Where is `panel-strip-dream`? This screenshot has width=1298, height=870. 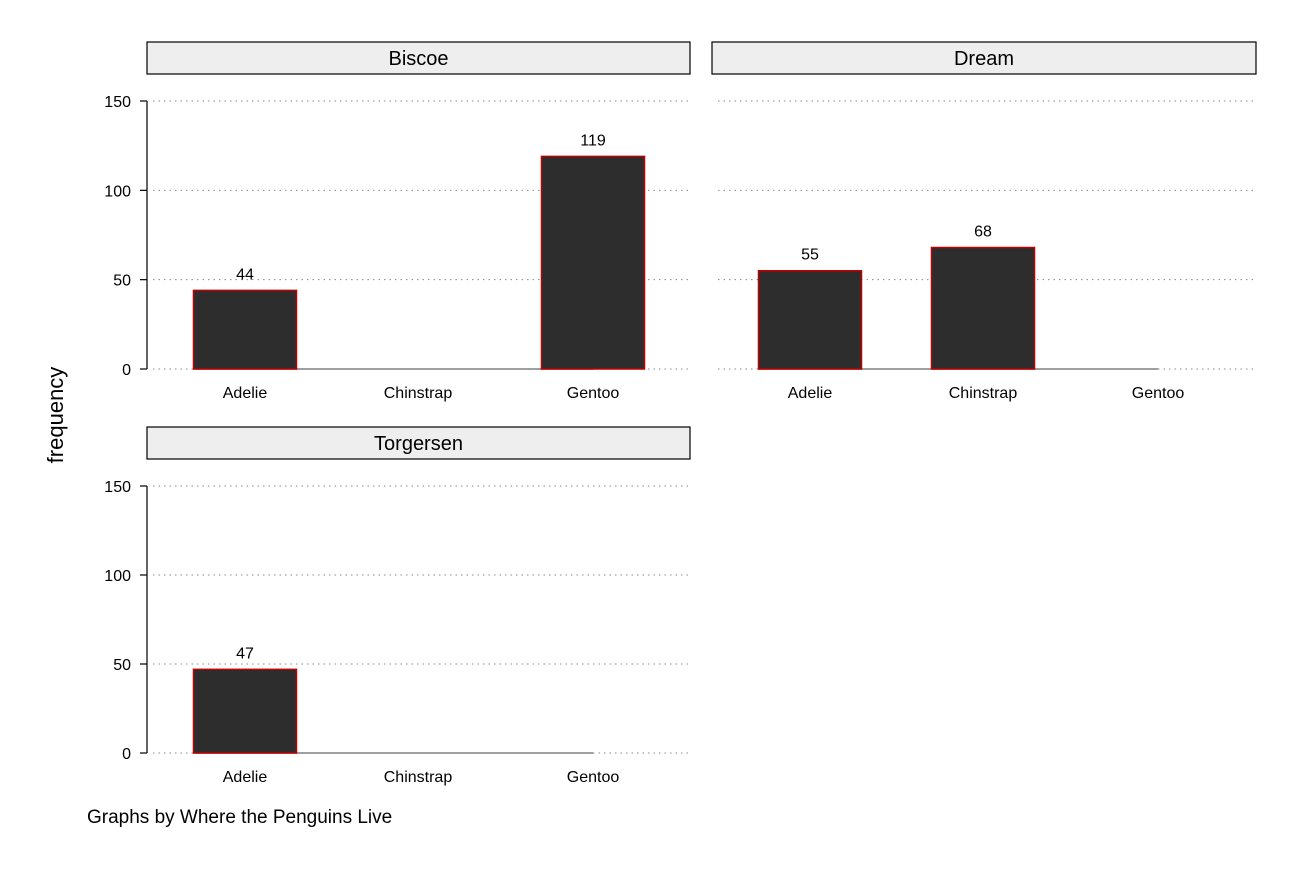 panel-strip-dream is located at coordinates (984, 58).